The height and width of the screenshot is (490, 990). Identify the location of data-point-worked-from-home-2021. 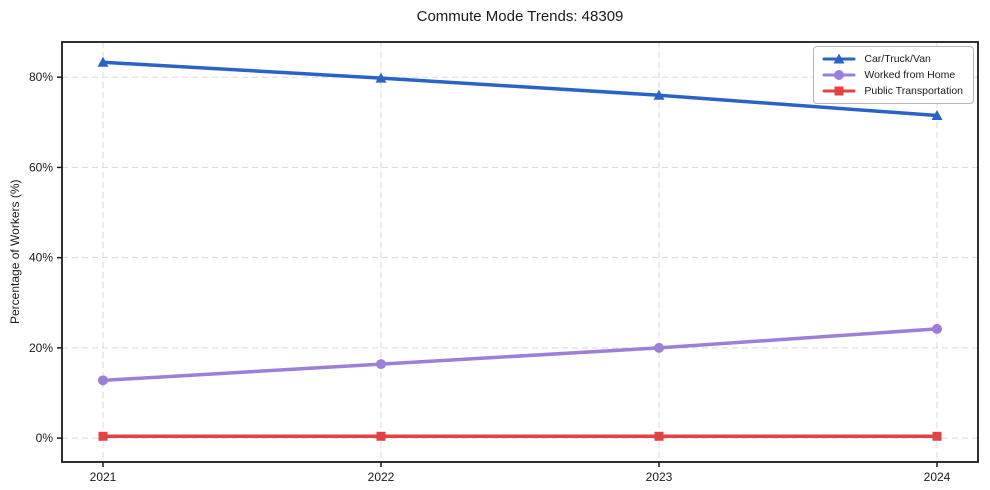
(103, 380).